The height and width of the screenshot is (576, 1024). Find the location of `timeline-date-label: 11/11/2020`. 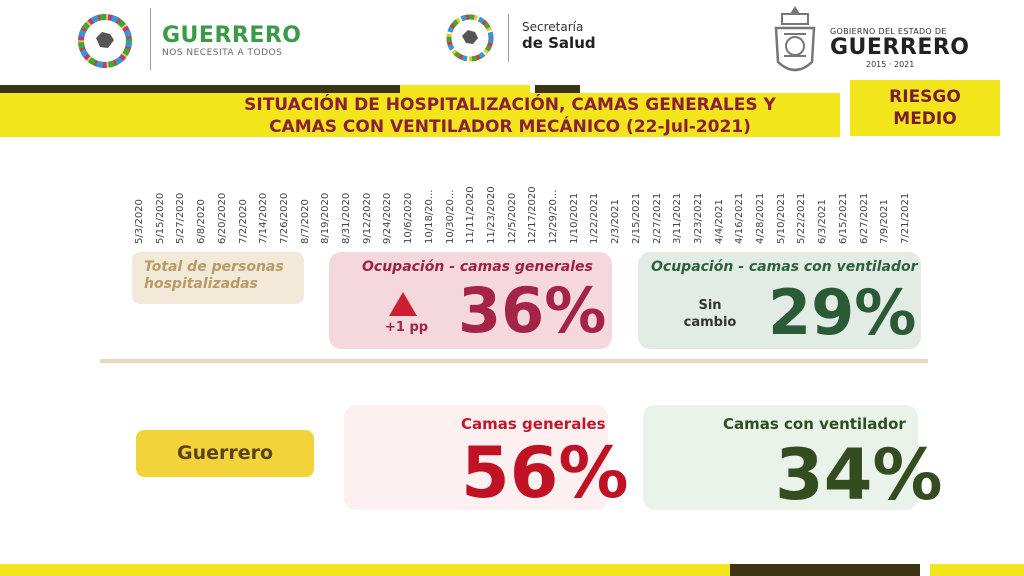

timeline-date-label: 11/11/2020 is located at coordinates (471, 215).